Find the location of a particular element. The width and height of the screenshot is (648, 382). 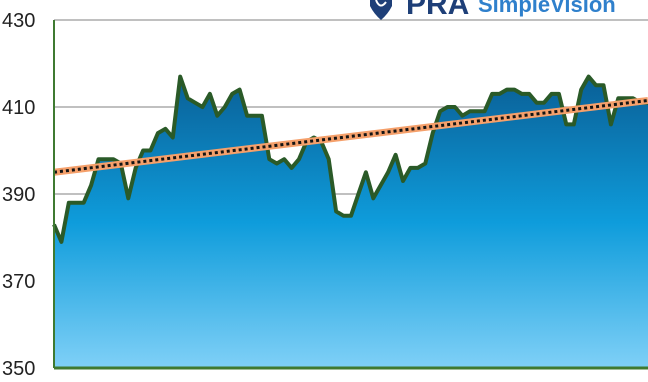

shield-swoosh-icon is located at coordinates (381, 10).